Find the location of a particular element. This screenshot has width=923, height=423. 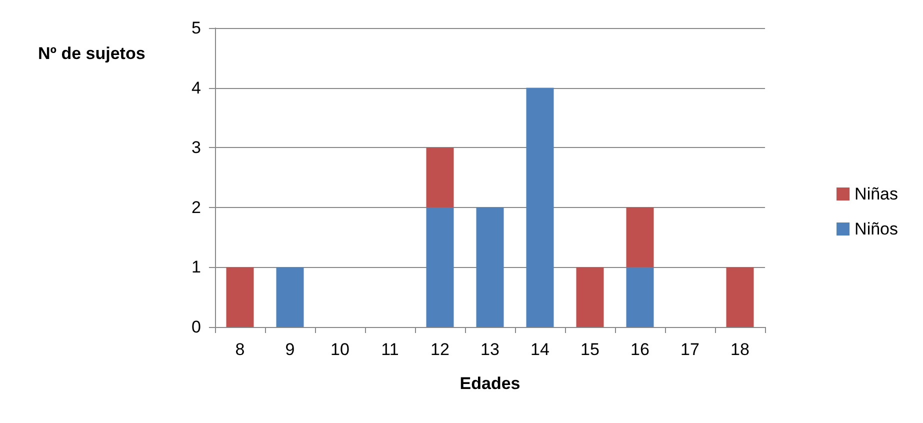

x-tick-label: 13 is located at coordinates (490, 349).